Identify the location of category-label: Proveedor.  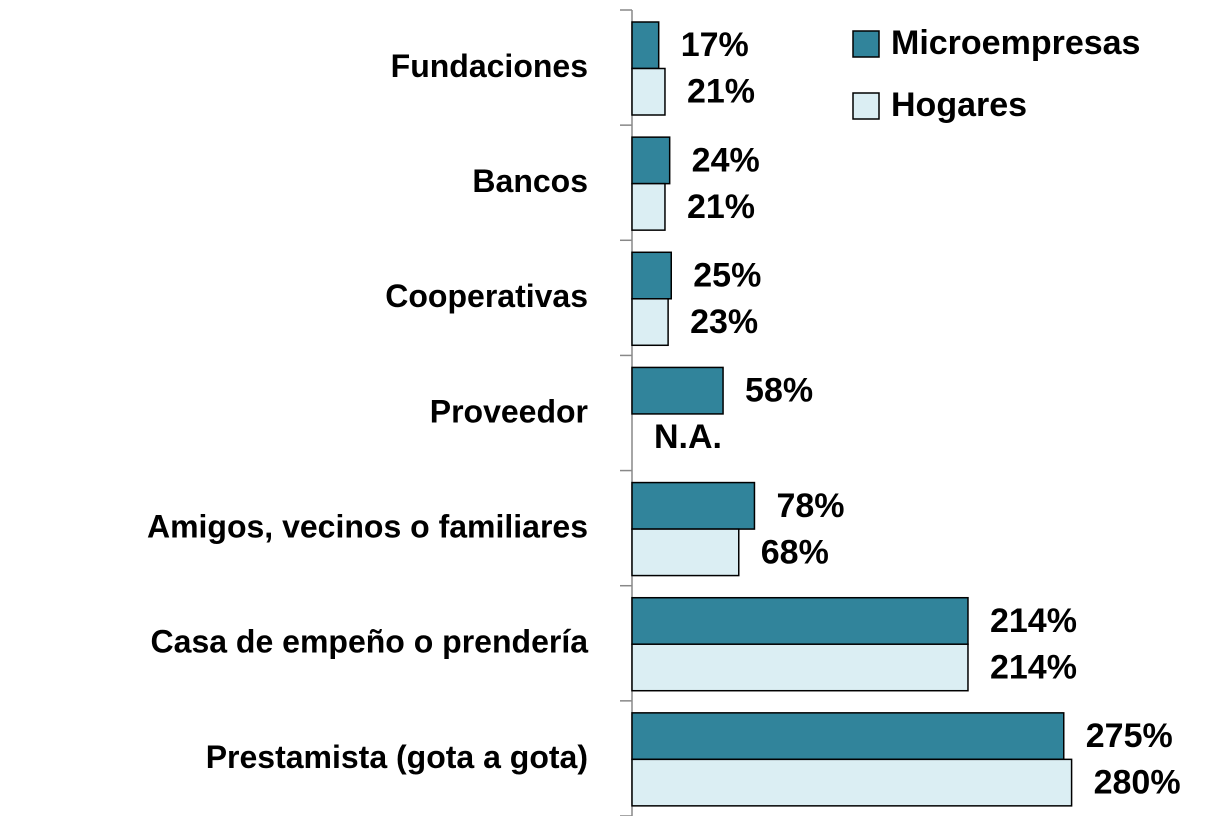
(509, 411).